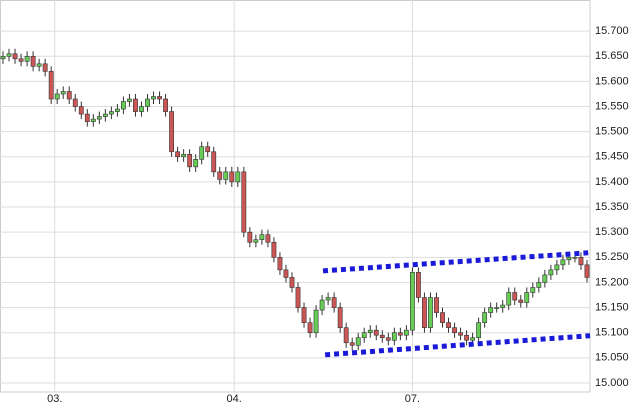 The width and height of the screenshot is (633, 412). What do you see at coordinates (612, 333) in the screenshot?
I see `y-tick-label: 15.100` at bounding box center [612, 333].